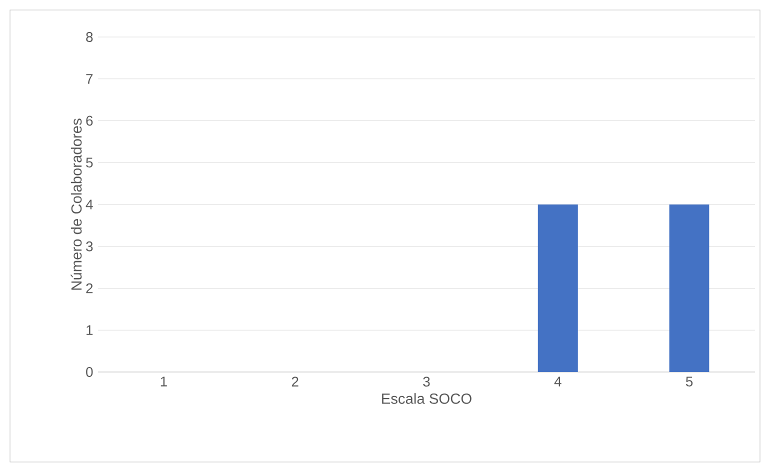  Describe the element at coordinates (163, 381) in the screenshot. I see `x-tick-label: 1` at that location.